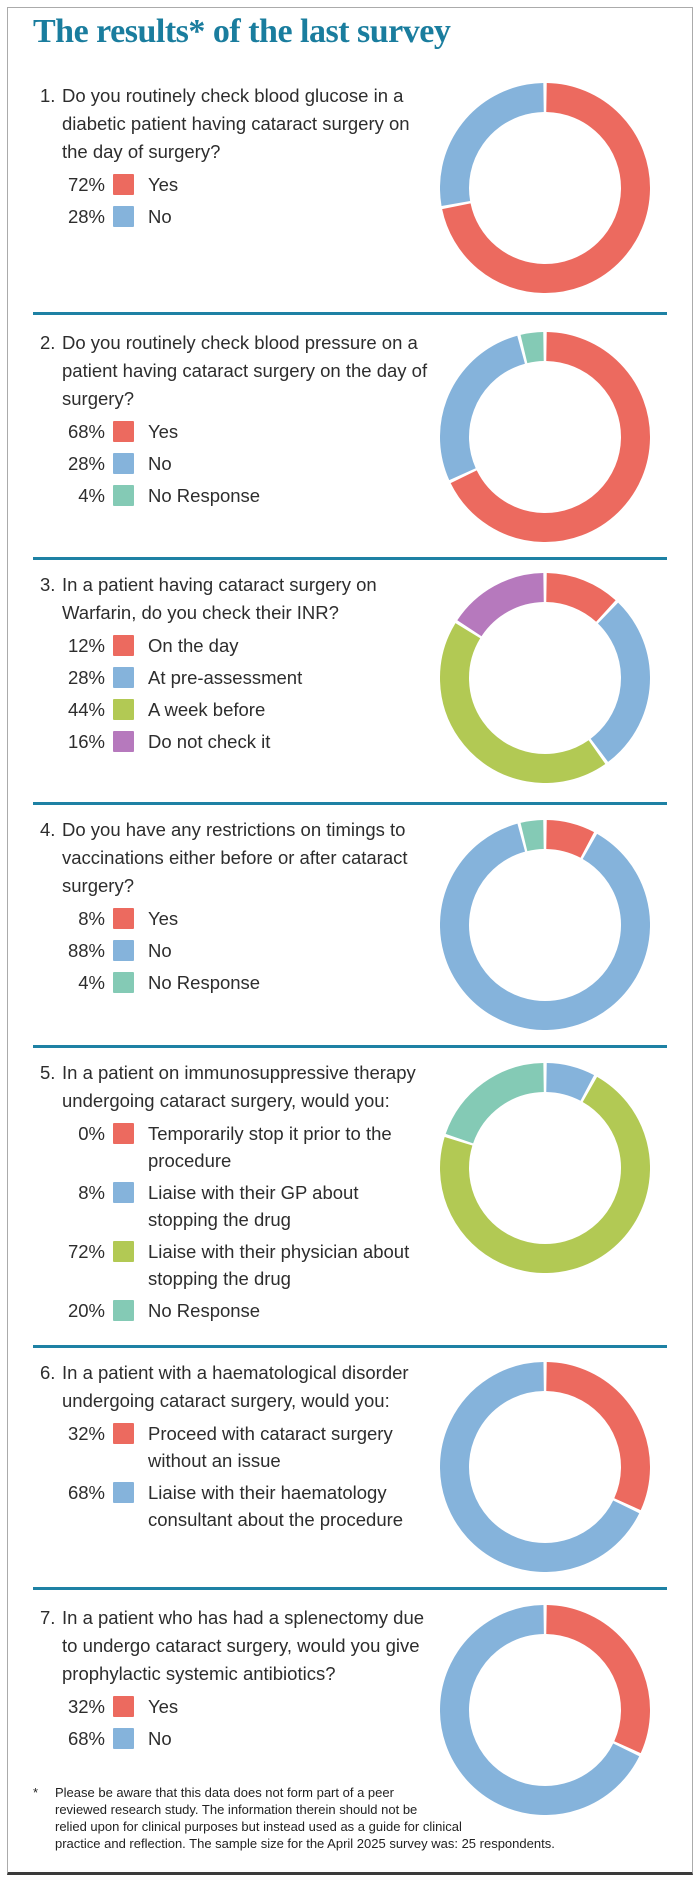  I want to click on answer-percentage: 12%, so click(86, 645).